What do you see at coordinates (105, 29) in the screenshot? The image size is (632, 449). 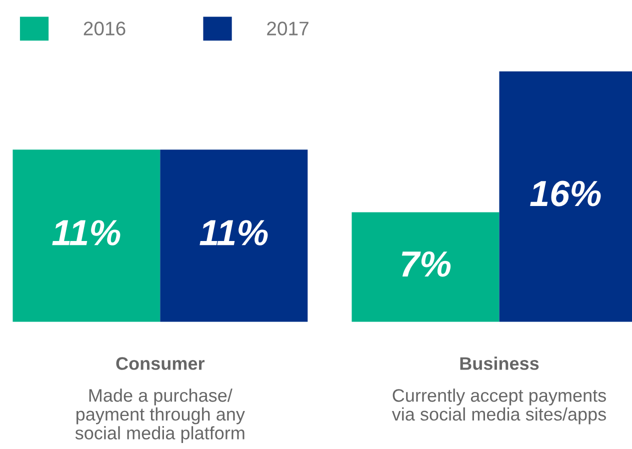 I see `legend-label: 2016` at bounding box center [105, 29].